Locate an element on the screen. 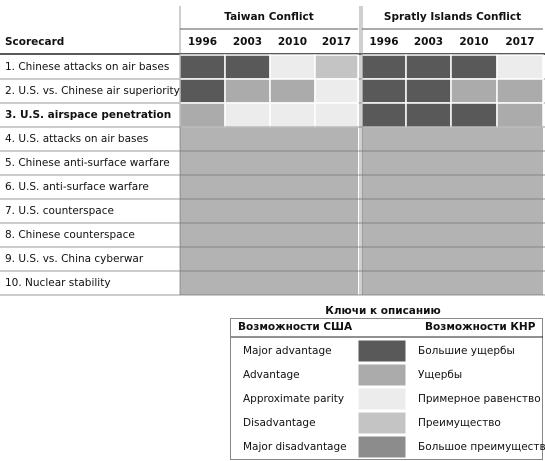 The image size is (545, 461). legend-us: Approximate parity is located at coordinates (293, 399).